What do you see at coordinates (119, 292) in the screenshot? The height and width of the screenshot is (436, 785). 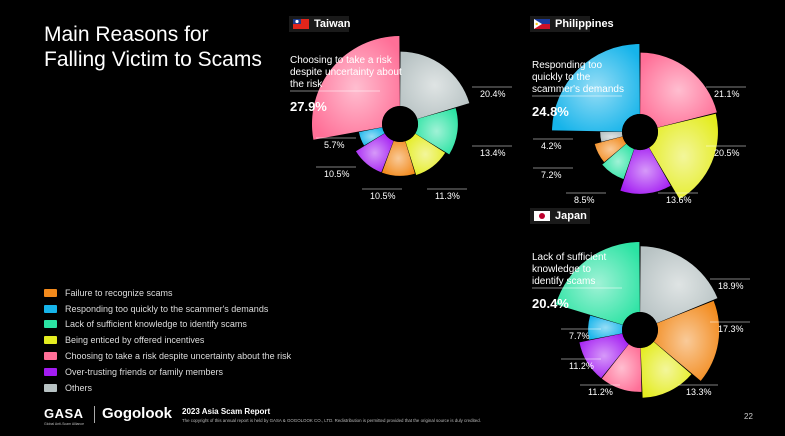 I see `legend-label: Failure to recognize scams` at bounding box center [119, 292].